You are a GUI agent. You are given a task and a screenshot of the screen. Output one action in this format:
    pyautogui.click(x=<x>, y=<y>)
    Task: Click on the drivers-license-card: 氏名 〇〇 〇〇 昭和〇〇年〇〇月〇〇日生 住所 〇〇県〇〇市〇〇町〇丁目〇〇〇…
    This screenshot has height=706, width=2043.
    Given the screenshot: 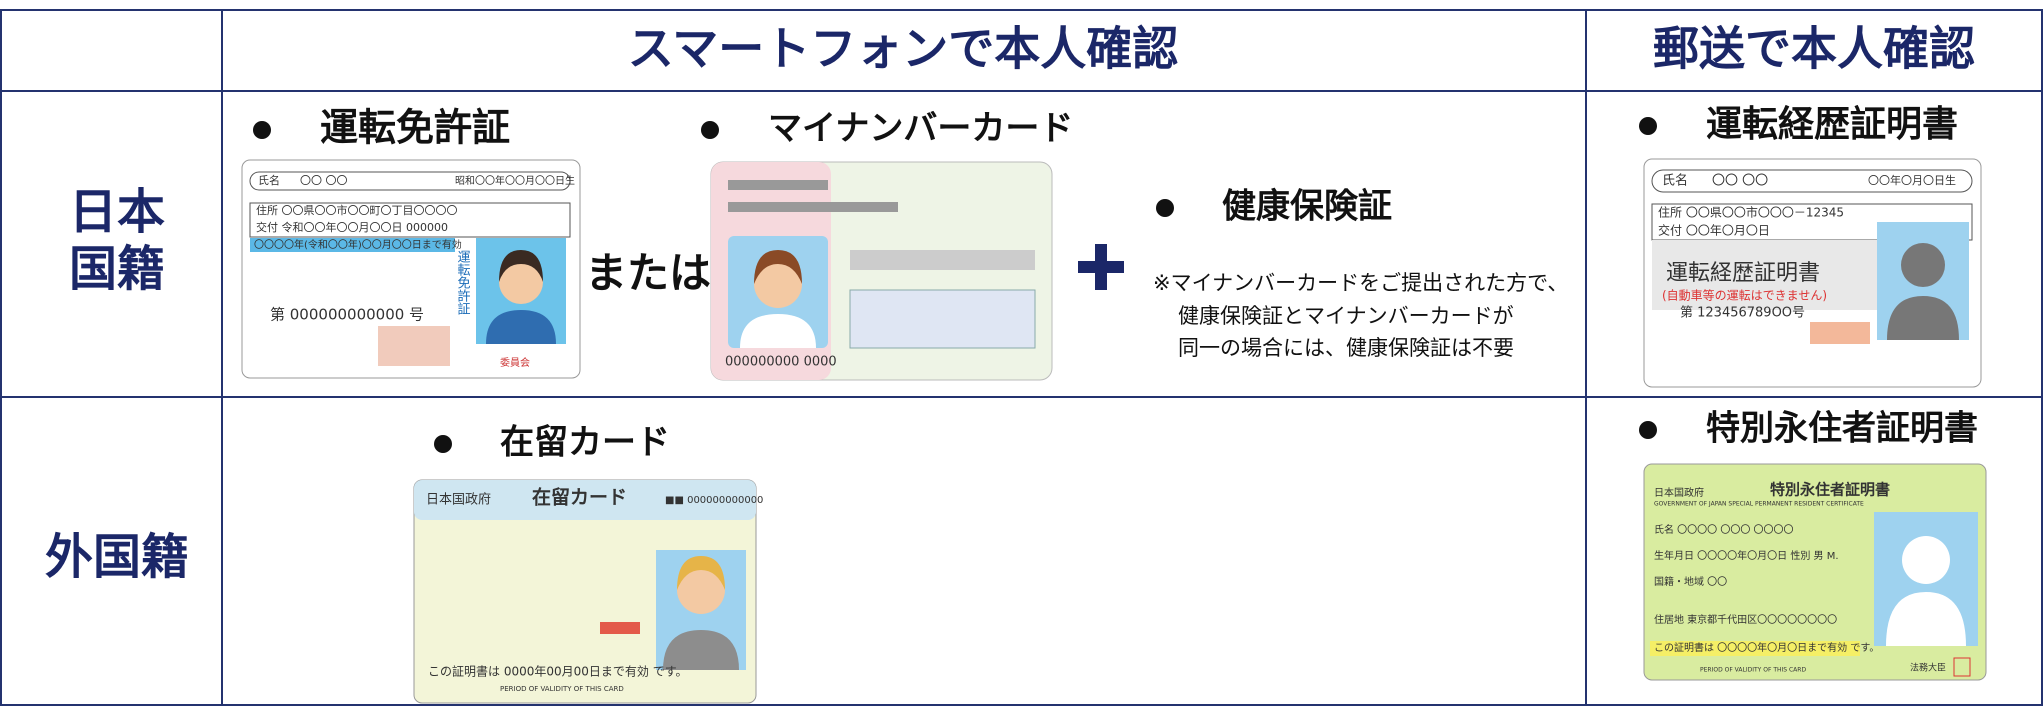 What is the action you would take?
    pyautogui.click(x=411, y=269)
    